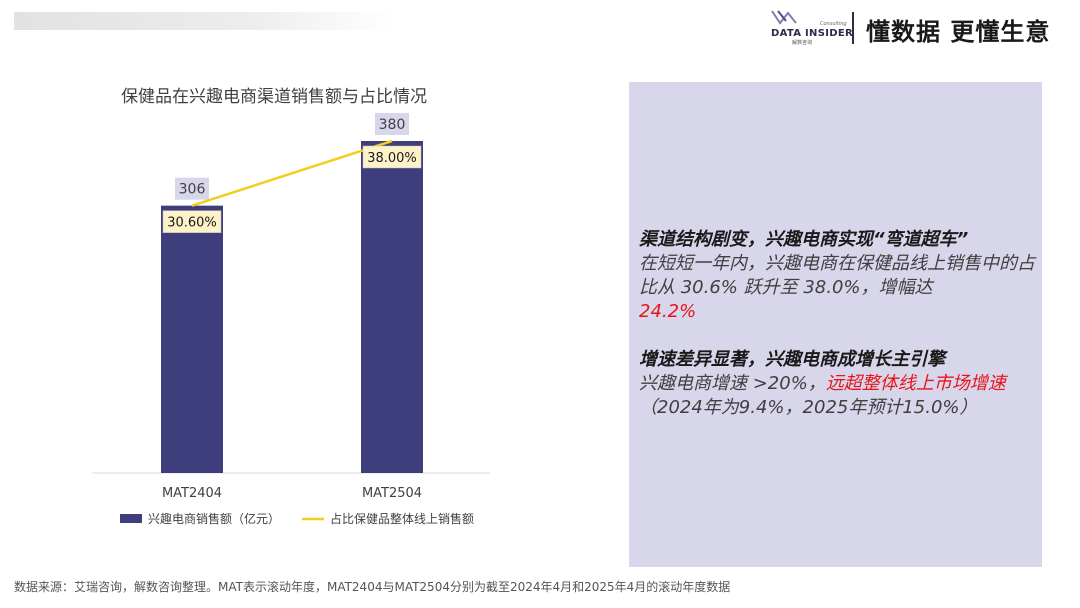 Image resolution: width=1080 pixels, height=608 pixels. What do you see at coordinates (804, 239) in the screenshot?
I see `insight-1-heading: 渠道结构剧变，兴趣电商实现“弯道超车”` at bounding box center [804, 239].